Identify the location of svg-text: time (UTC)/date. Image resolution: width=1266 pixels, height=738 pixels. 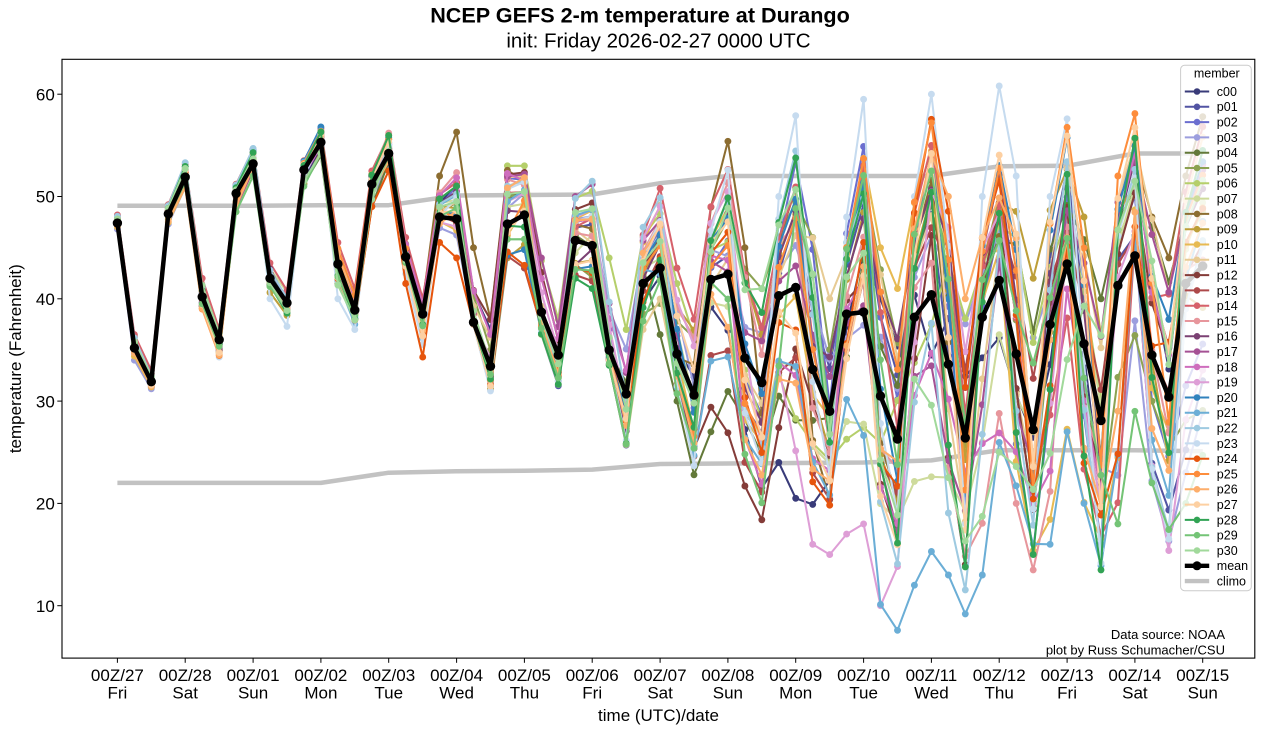
(658, 715).